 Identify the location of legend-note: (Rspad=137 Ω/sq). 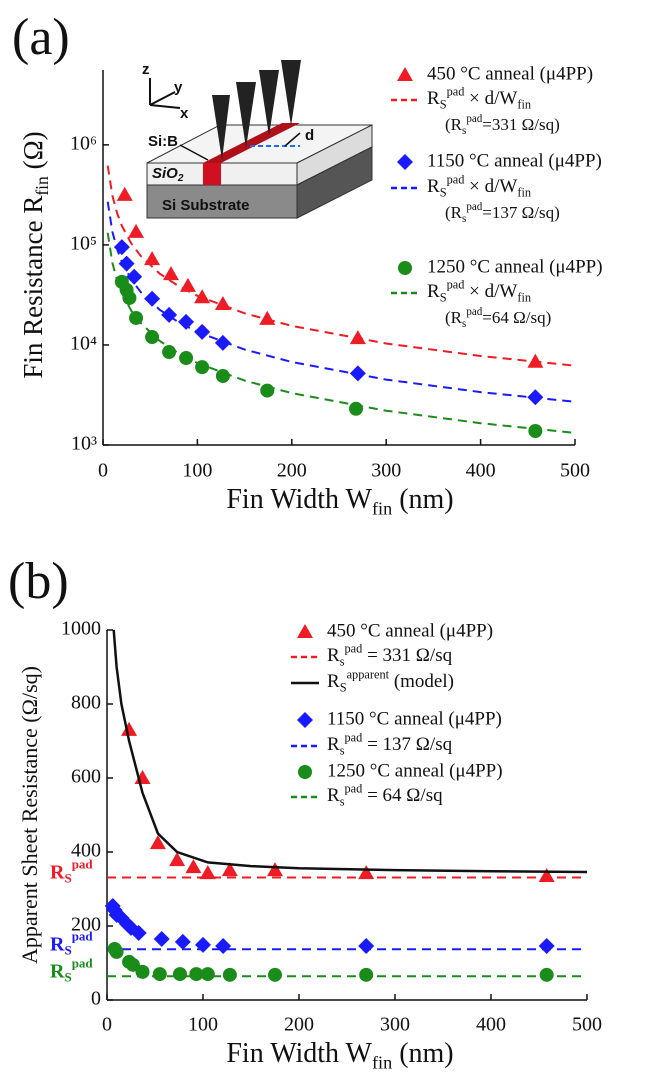
(502, 213).